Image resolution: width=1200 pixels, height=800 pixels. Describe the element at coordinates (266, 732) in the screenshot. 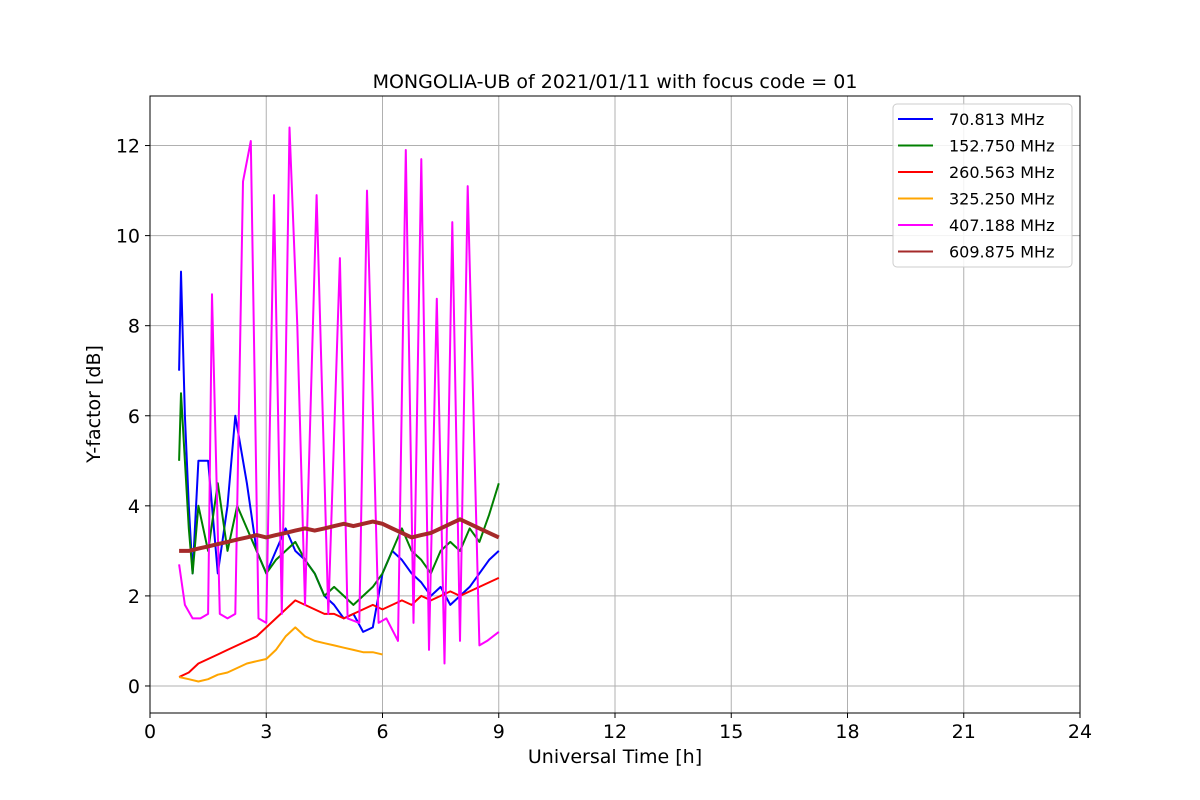

I see `x-tick-label: 3` at that location.